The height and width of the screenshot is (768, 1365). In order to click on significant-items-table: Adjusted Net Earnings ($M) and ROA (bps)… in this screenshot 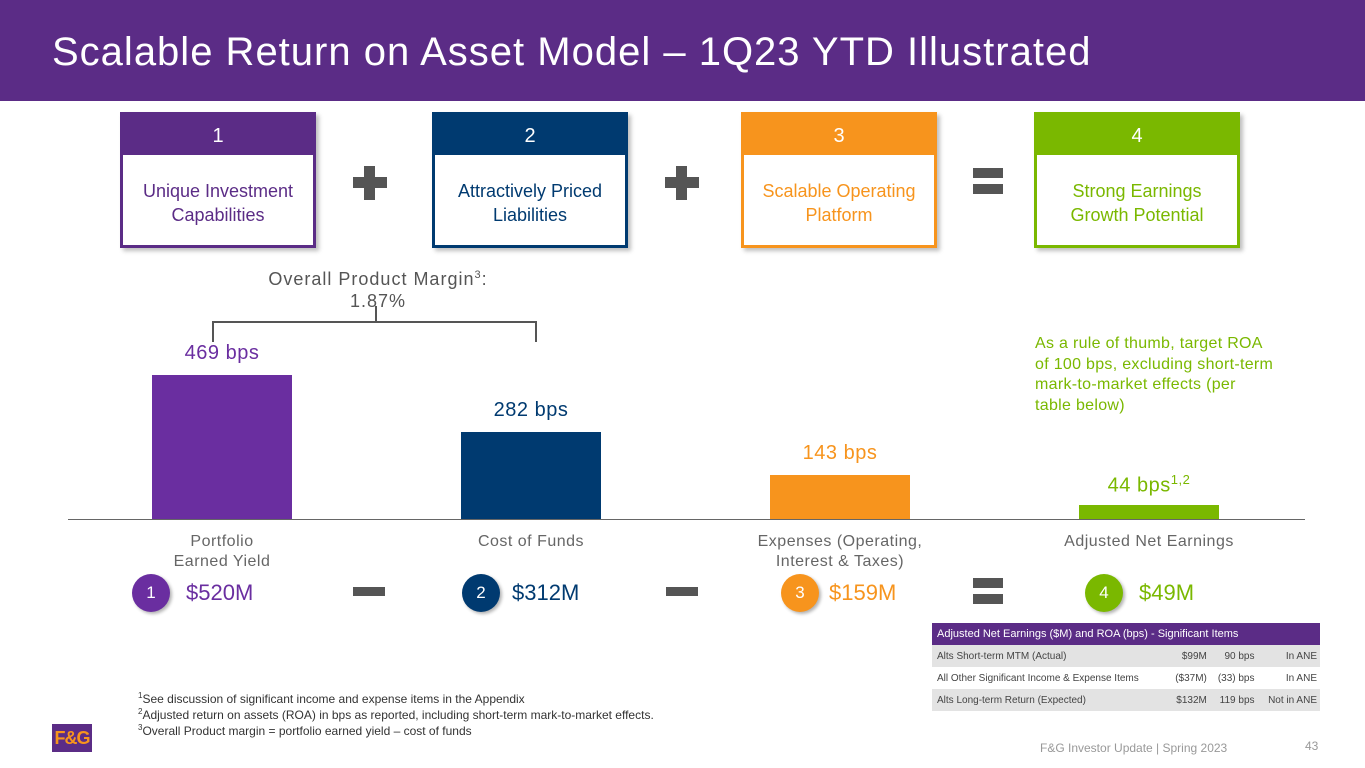, I will do `click(1126, 667)`.